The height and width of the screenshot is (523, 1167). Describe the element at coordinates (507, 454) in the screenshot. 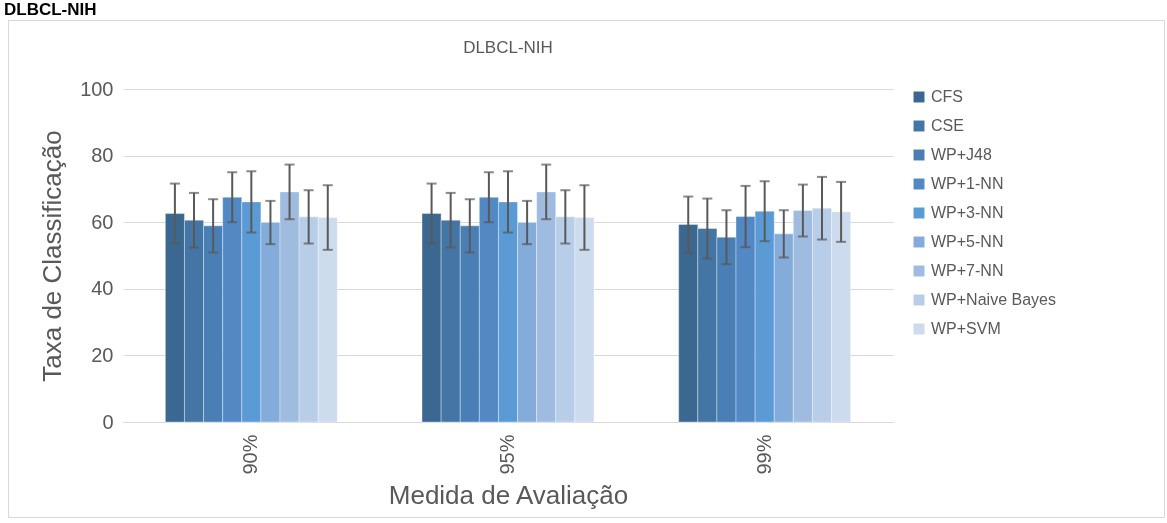

I see `x-tick-label: 95%` at that location.